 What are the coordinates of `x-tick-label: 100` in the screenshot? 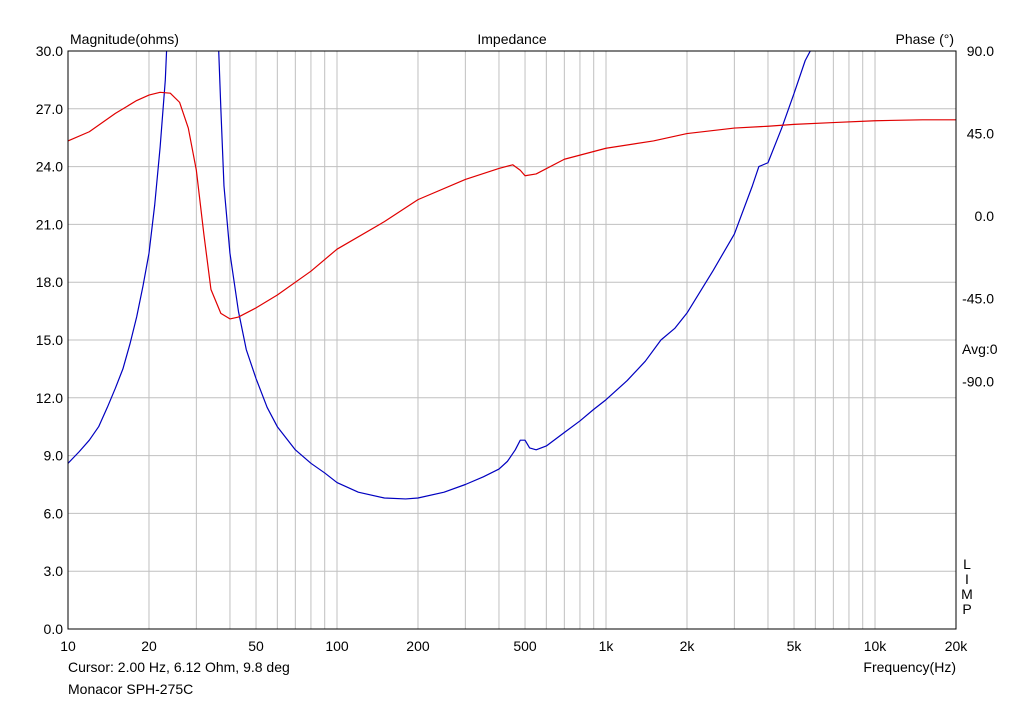 It's located at (337, 646).